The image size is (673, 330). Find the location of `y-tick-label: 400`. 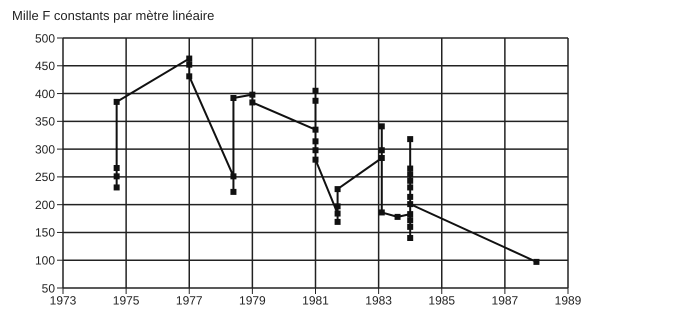

y-tick-label: 400 is located at coordinates (45, 93).